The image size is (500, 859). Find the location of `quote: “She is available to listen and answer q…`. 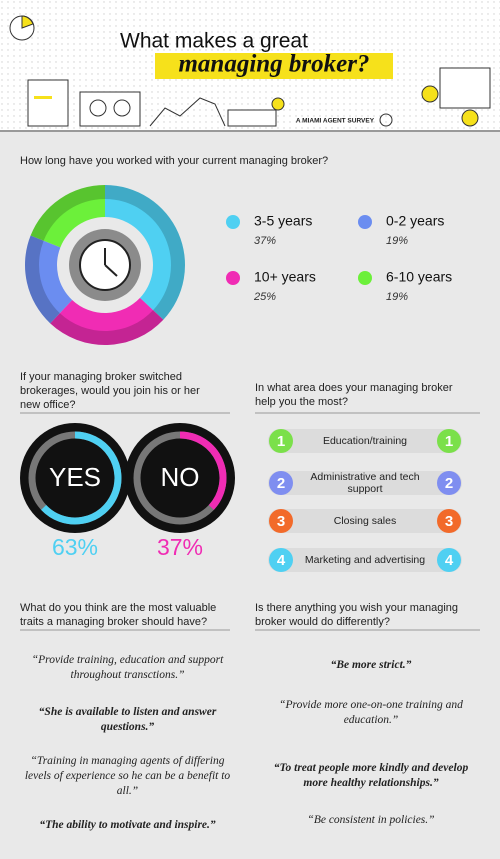

quote: “She is available to listen and answer q… is located at coordinates (127, 719).